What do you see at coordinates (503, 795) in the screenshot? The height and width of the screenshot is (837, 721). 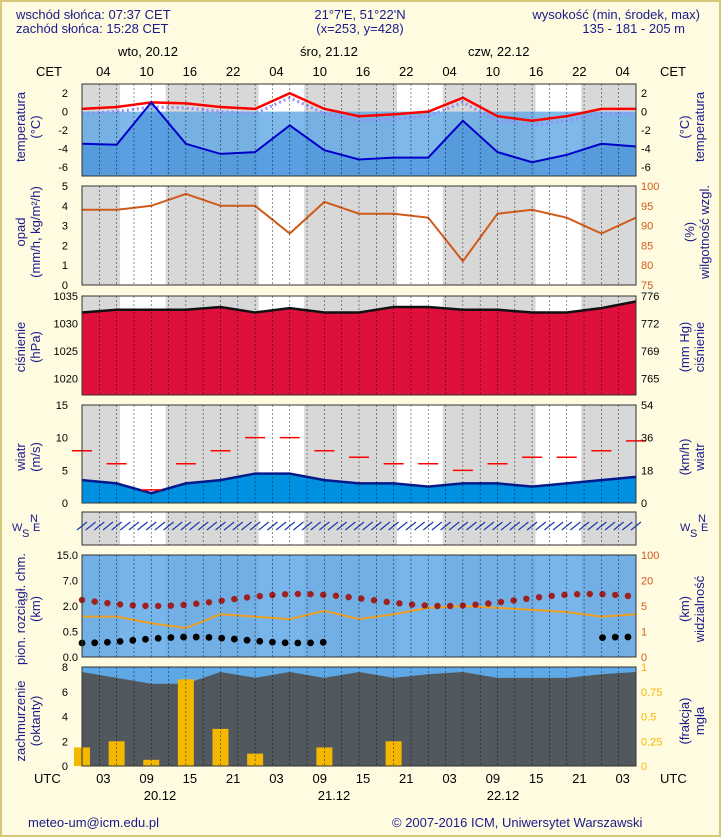 I see `bottom-date-label: 22.12` at bounding box center [503, 795].